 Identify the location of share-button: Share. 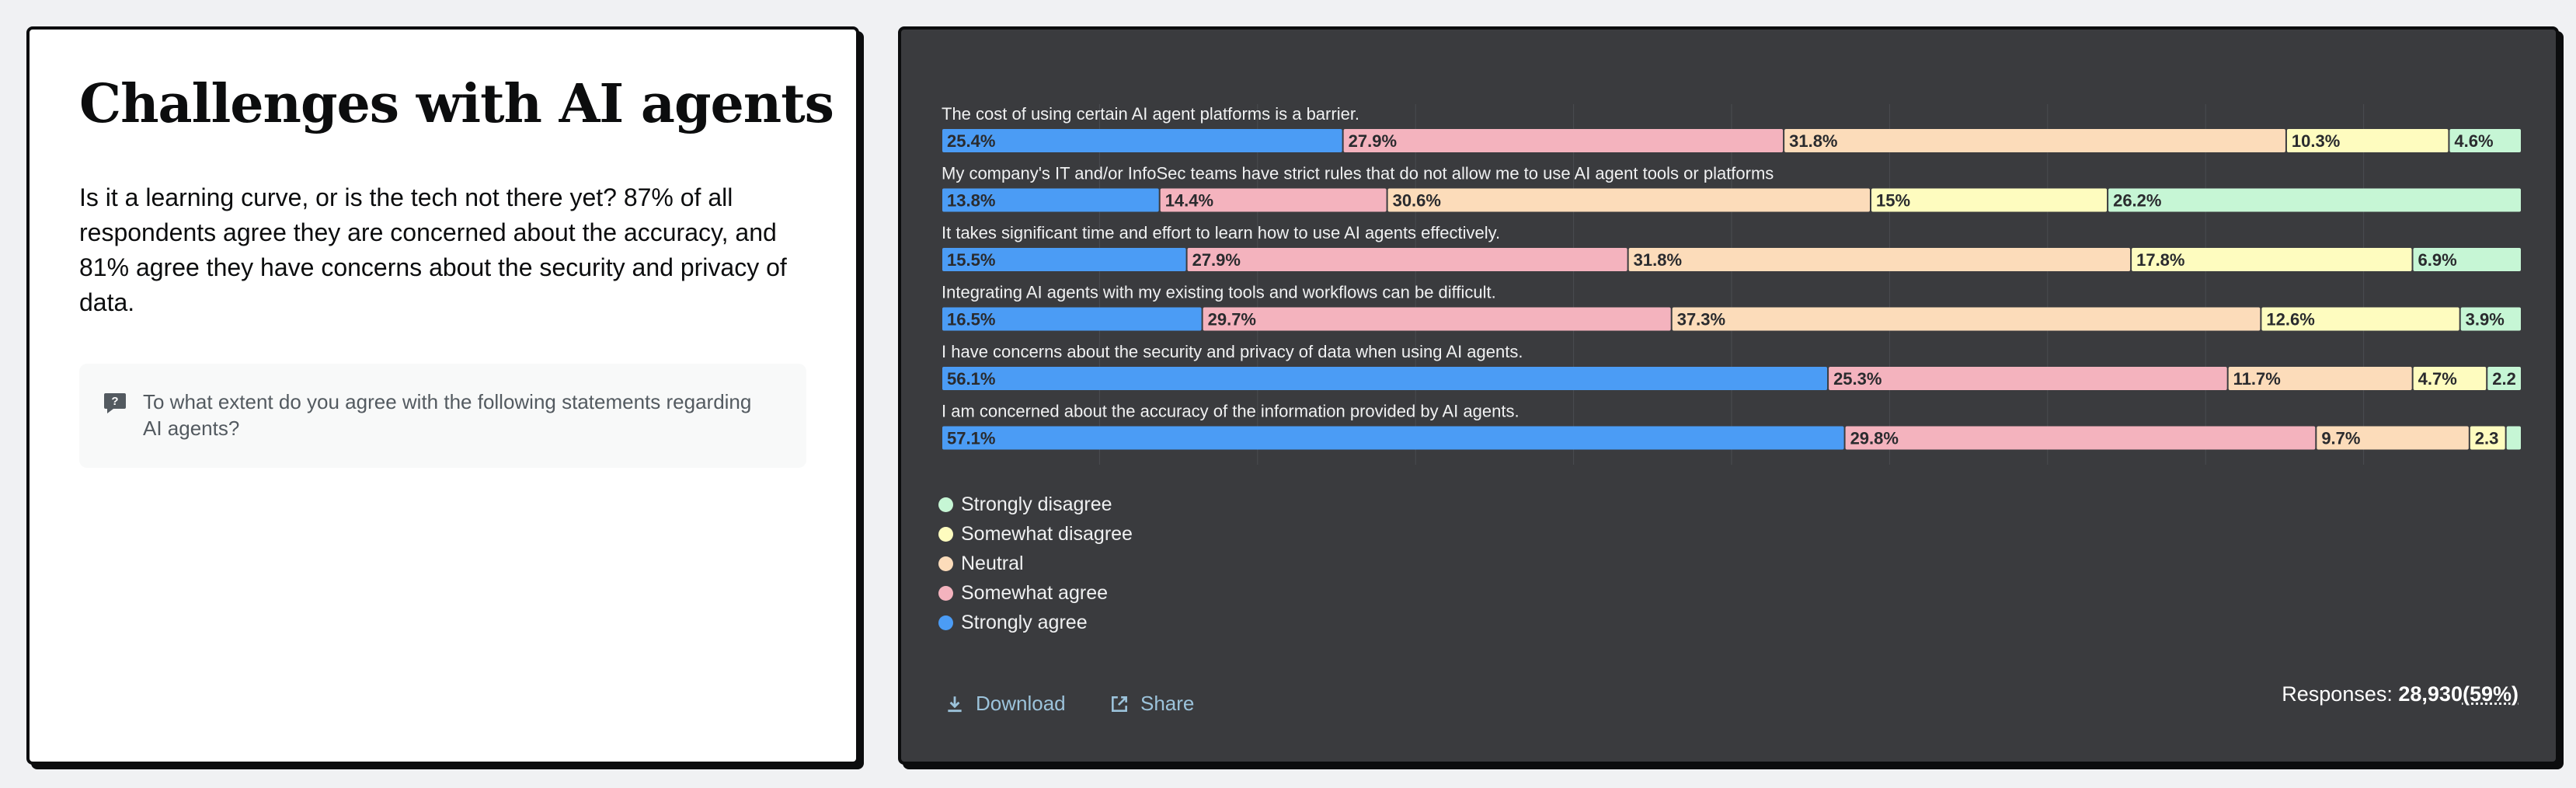
(1151, 704).